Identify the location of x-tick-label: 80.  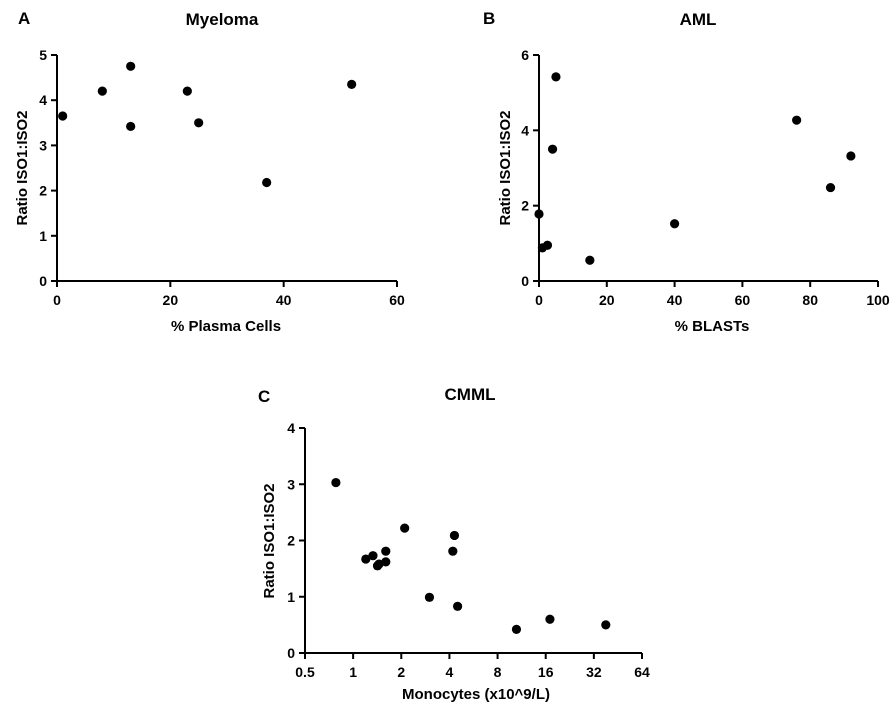
(810, 300).